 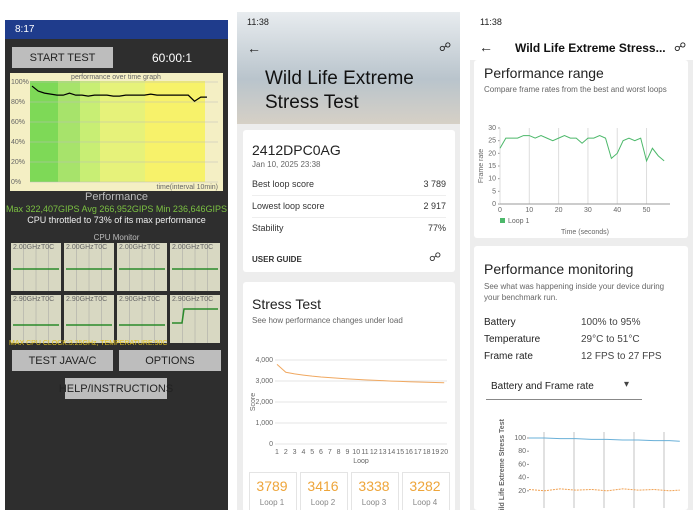 What do you see at coordinates (116, 237) in the screenshot?
I see `cpu-monitor: CPU Monitor` at bounding box center [116, 237].